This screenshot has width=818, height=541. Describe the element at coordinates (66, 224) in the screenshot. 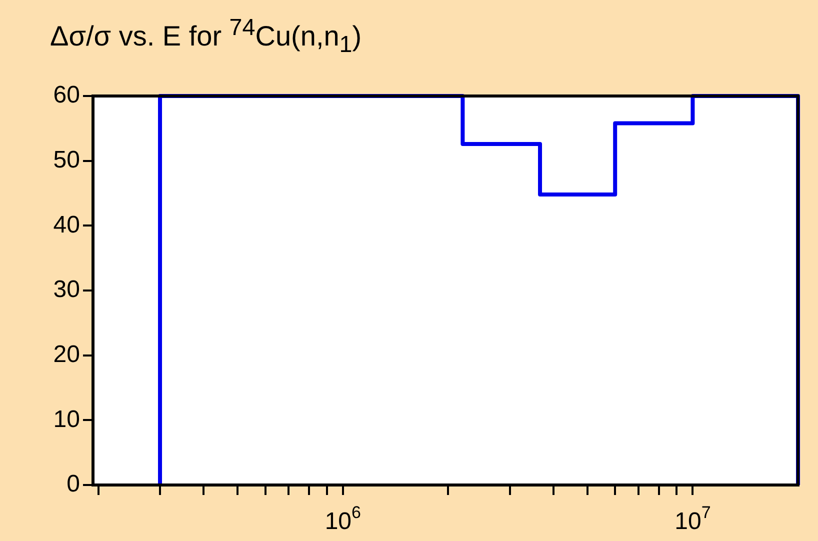

I see `y-tick-label: 40` at that location.